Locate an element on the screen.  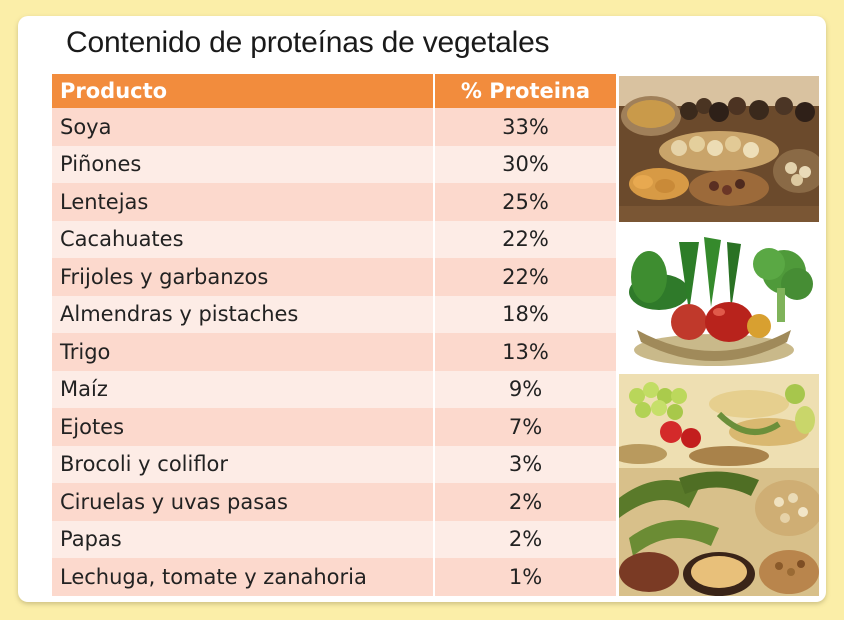
column-header-producto: Producto is located at coordinates (243, 91).